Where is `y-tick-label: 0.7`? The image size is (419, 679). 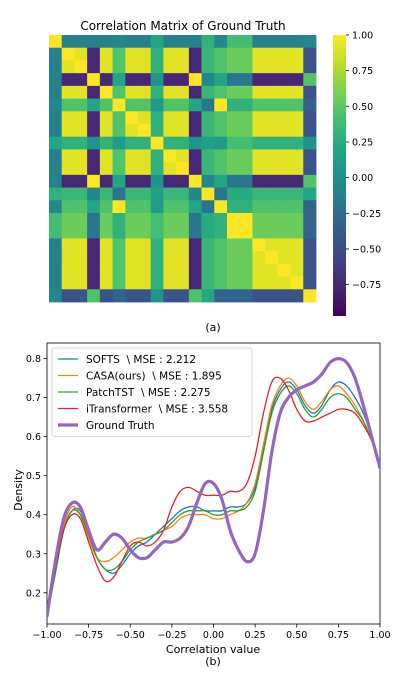
y-tick-label: 0.7 is located at coordinates (33, 398).